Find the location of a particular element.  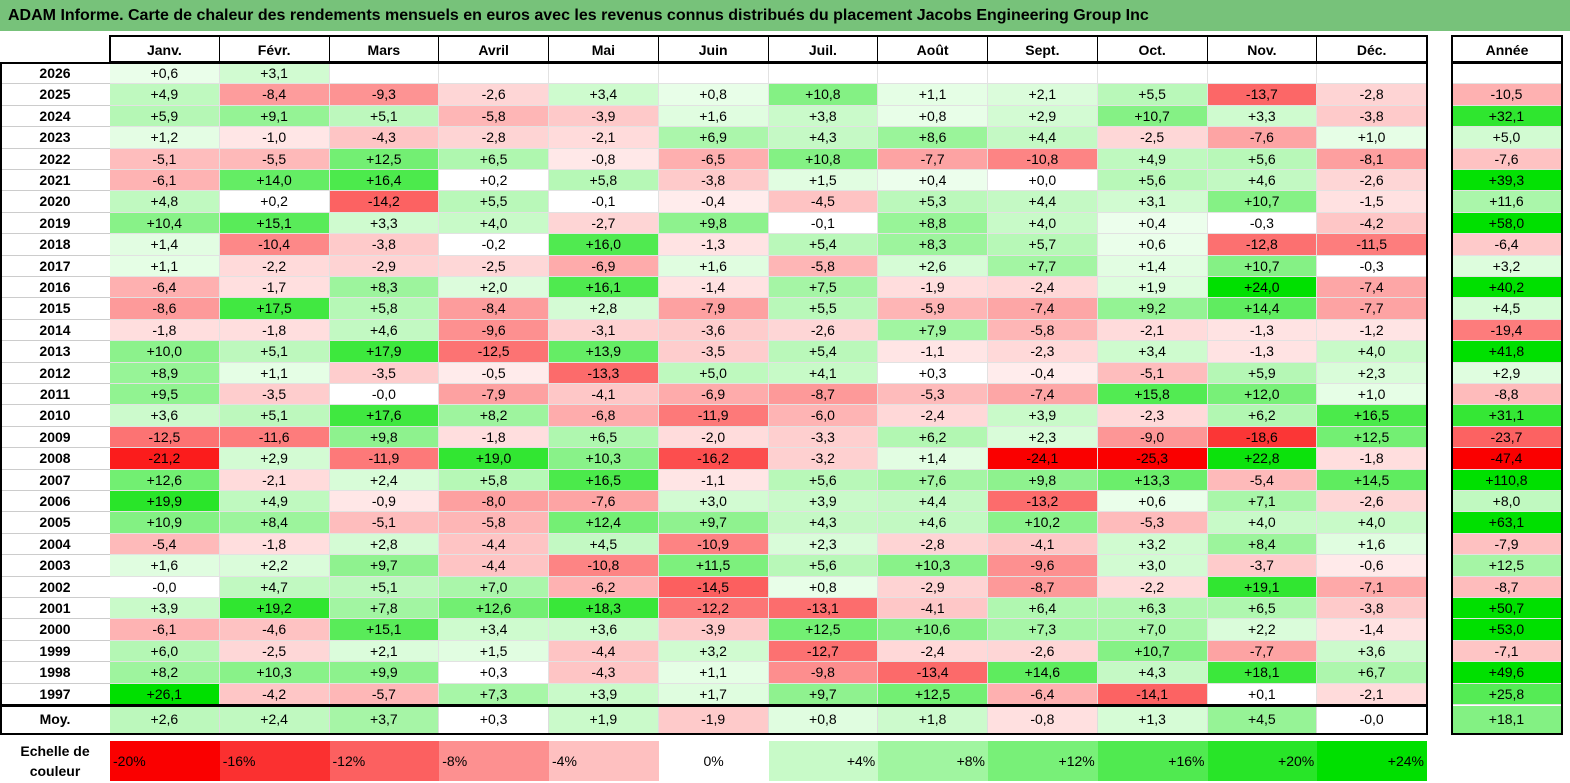

heatmap-cell: -1,1 is located at coordinates (713, 480).